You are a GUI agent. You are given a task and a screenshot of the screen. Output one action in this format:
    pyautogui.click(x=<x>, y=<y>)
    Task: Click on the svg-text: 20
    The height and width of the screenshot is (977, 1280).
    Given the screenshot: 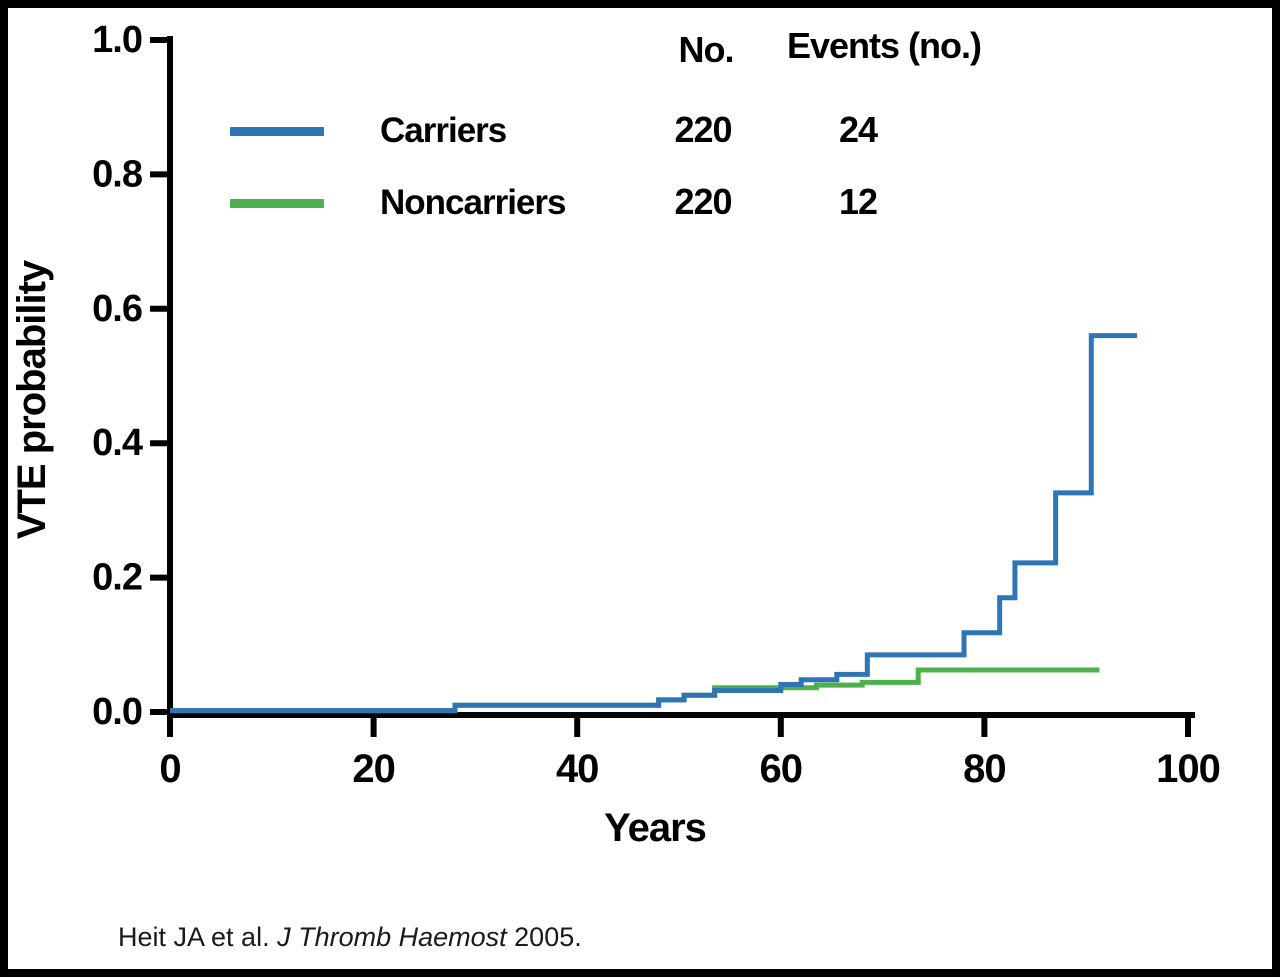 What is the action you would take?
    pyautogui.click(x=373, y=769)
    